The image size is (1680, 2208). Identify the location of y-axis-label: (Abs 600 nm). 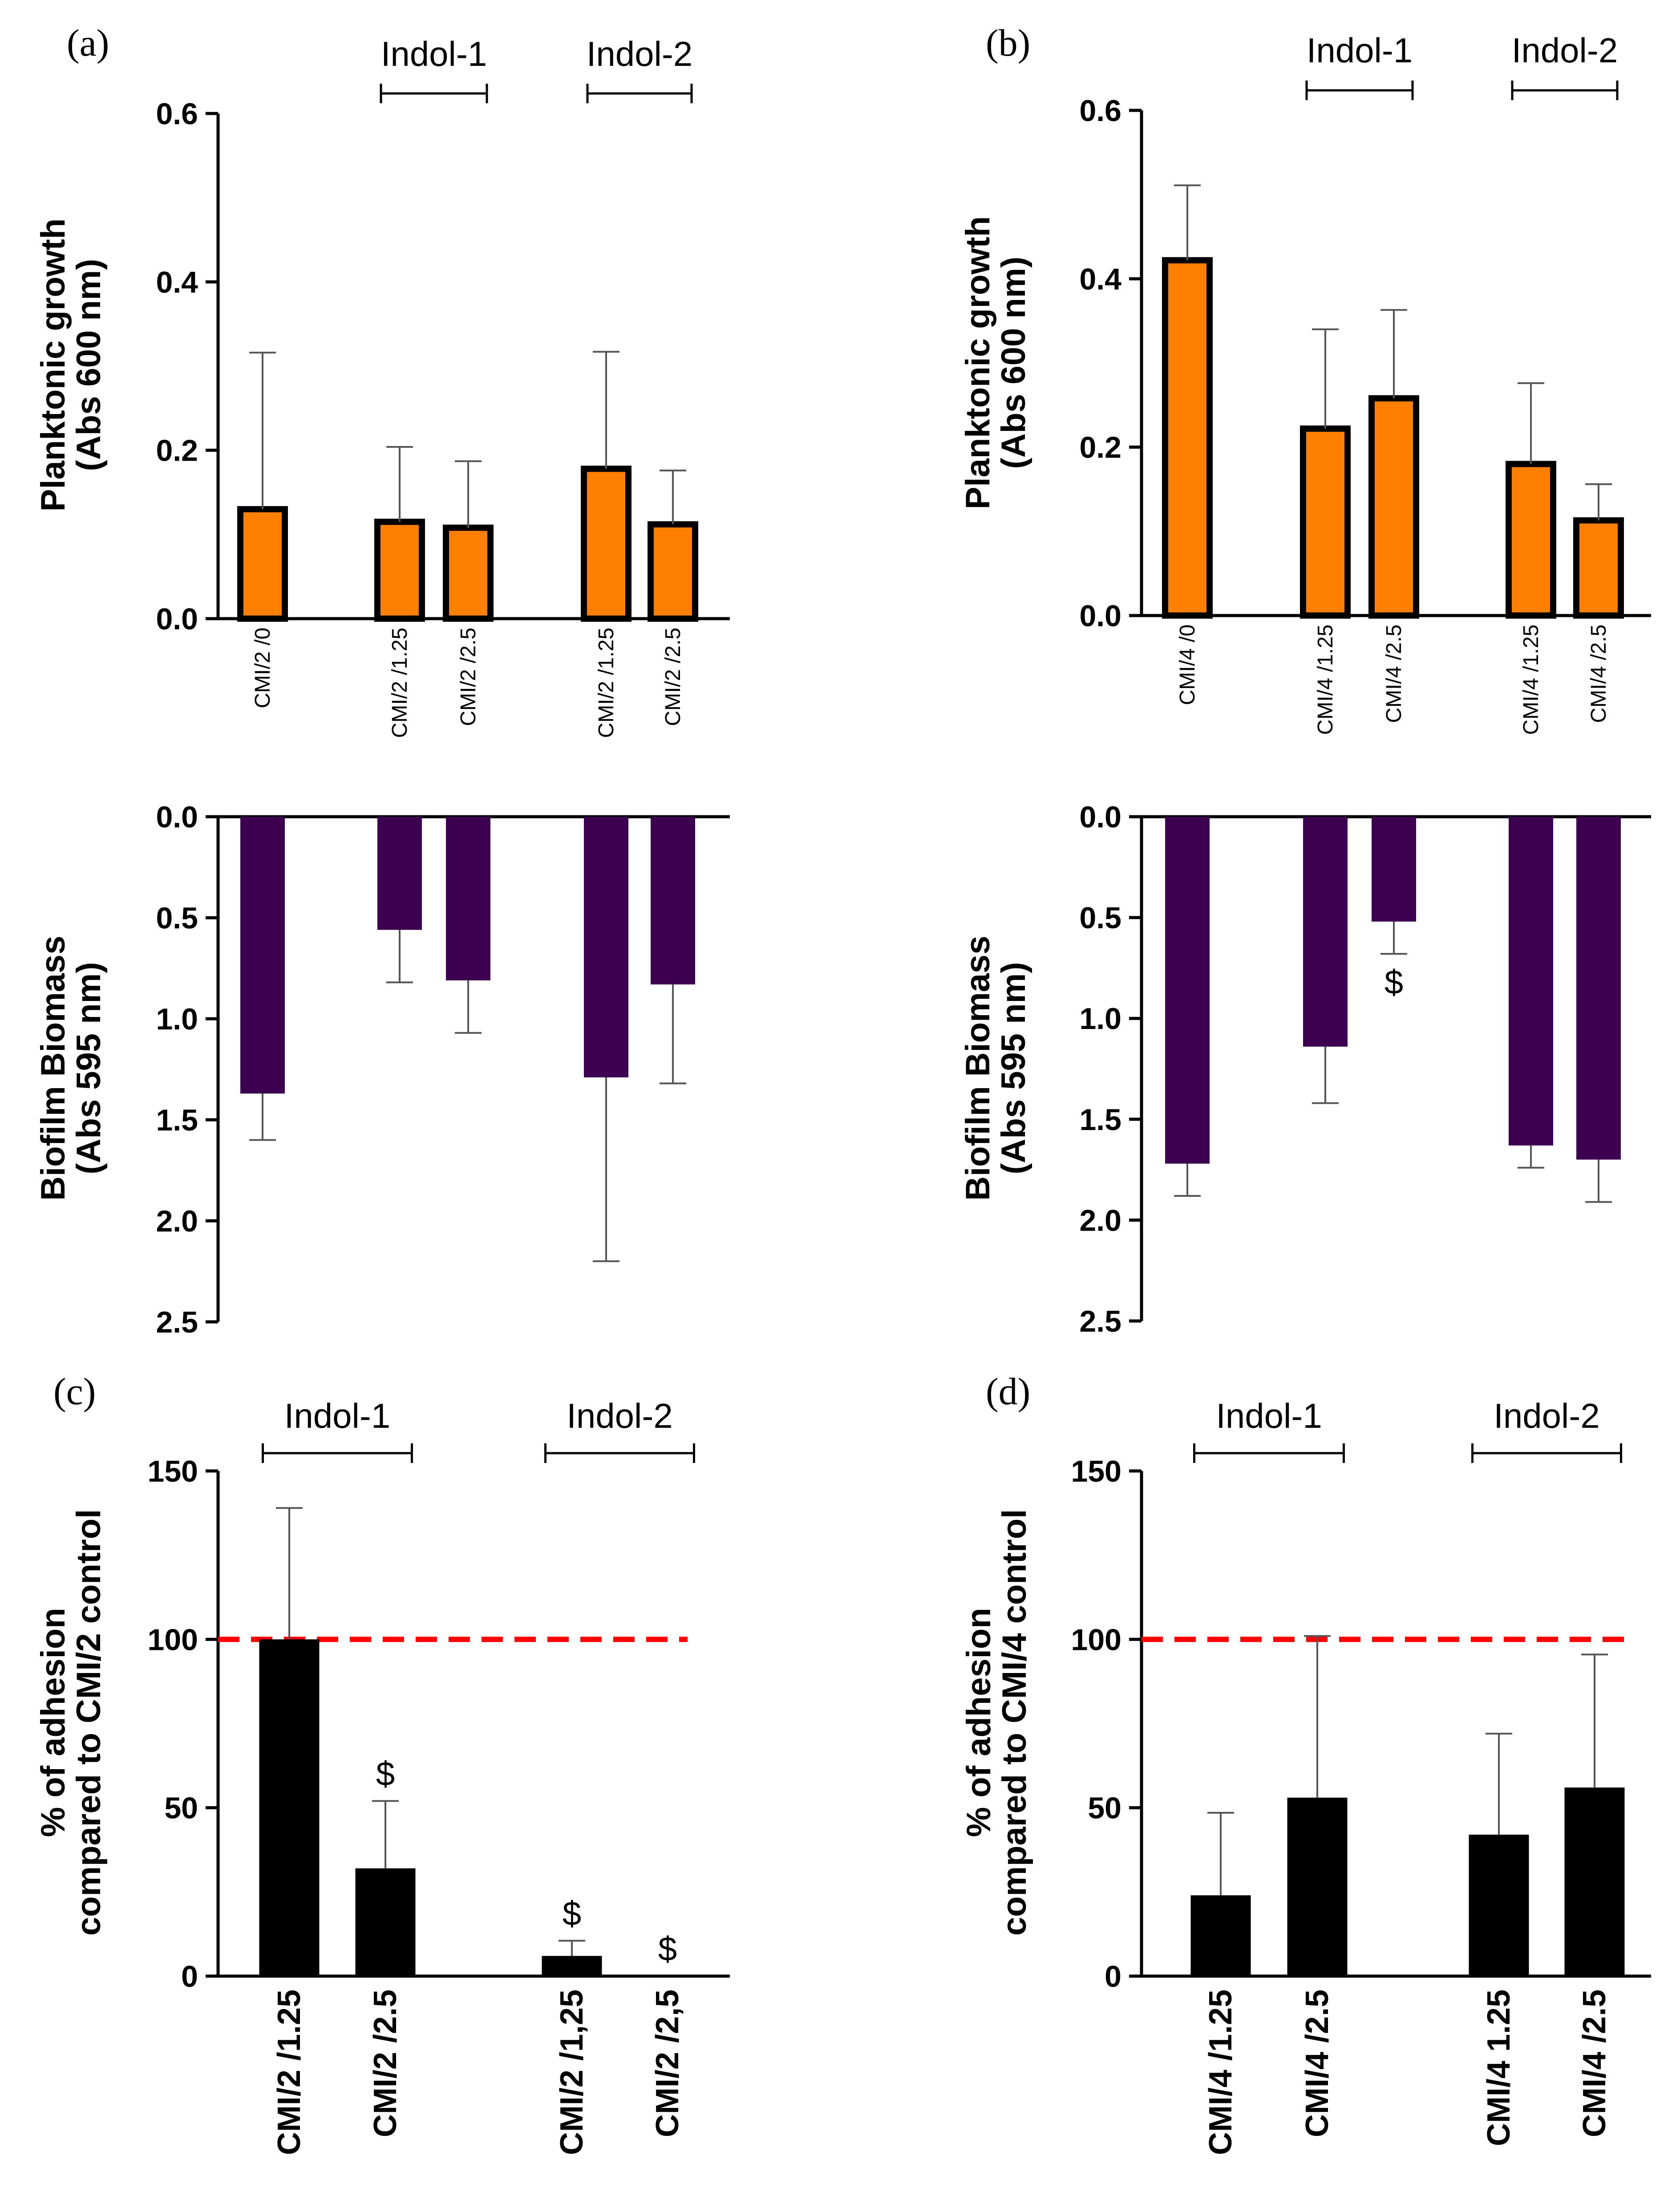
(1013, 362).